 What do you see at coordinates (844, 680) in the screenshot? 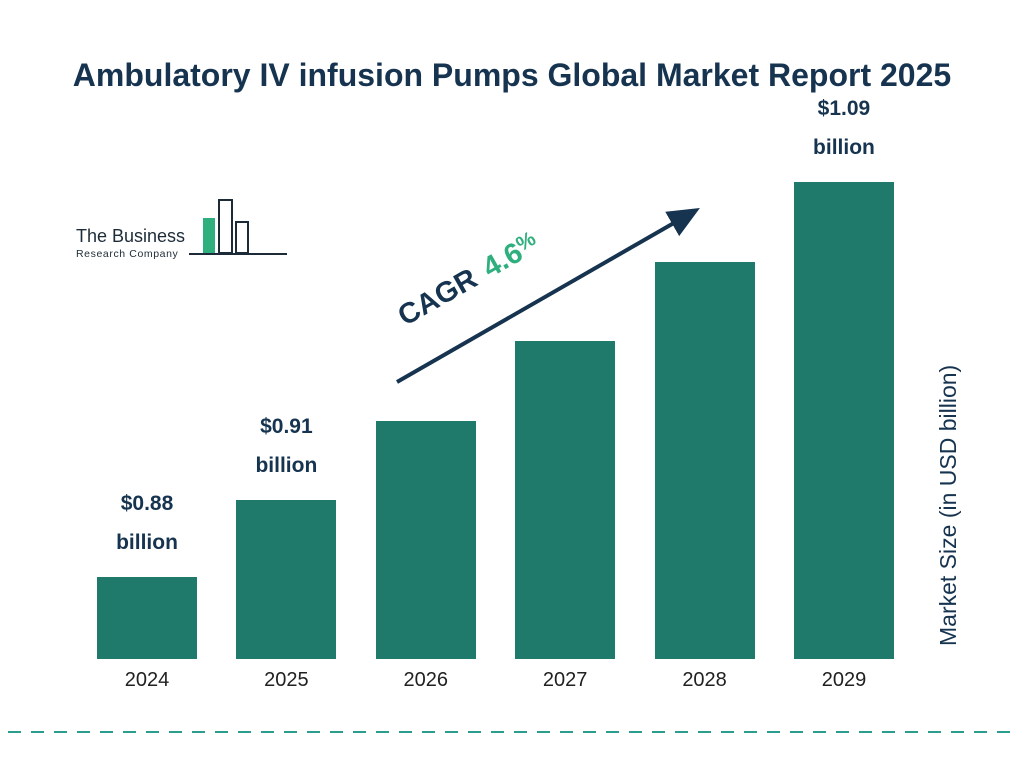
I see `year-label-2029: 2029` at bounding box center [844, 680].